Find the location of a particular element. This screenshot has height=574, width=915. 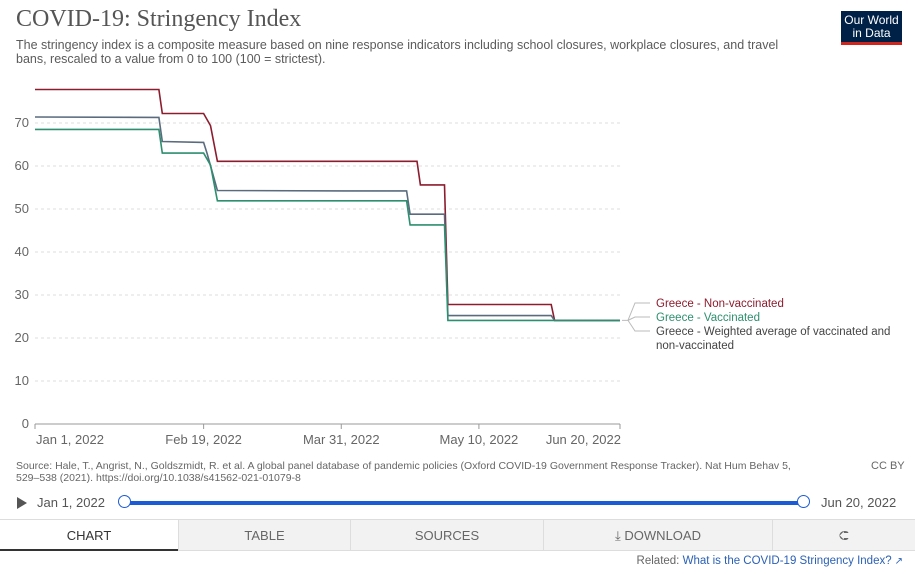

legend-label: Greece - Non-vaccinated is located at coordinates (720, 304).